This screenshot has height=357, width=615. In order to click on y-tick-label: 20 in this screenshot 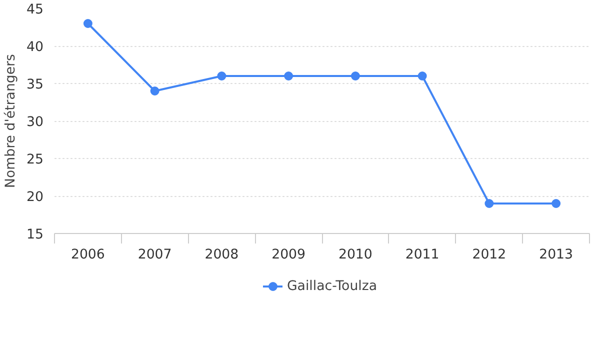, I will do `click(35, 197)`.